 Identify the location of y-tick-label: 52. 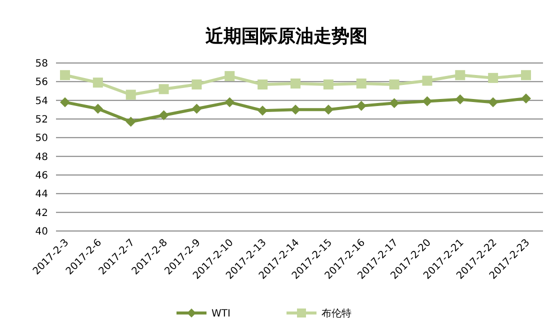
(41, 120).